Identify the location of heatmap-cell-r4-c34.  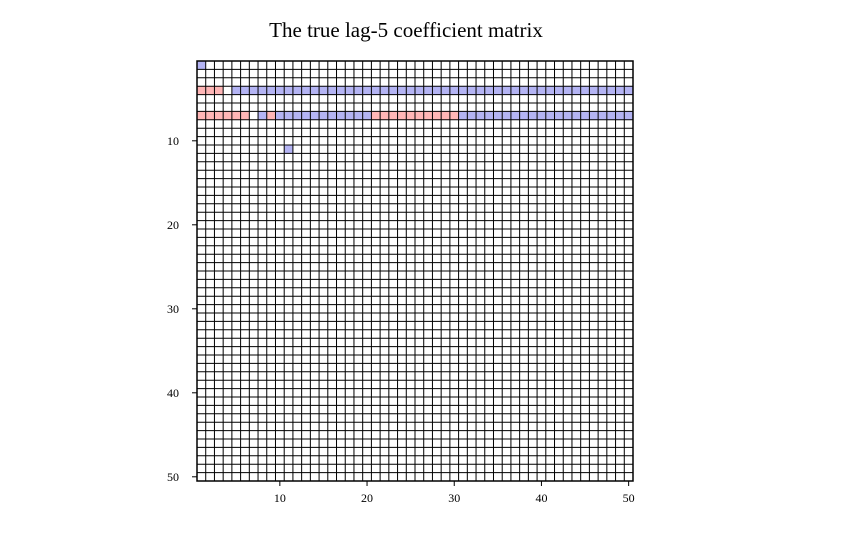
(489, 90).